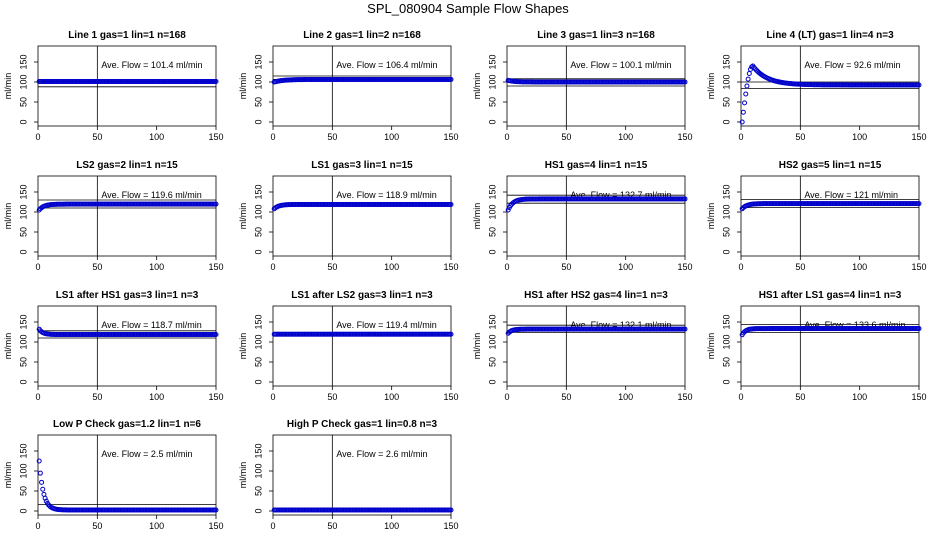 The width and height of the screenshot is (936, 540). I want to click on panel-title: High P Check gas=1 lin=0.8 n=3, so click(362, 424).